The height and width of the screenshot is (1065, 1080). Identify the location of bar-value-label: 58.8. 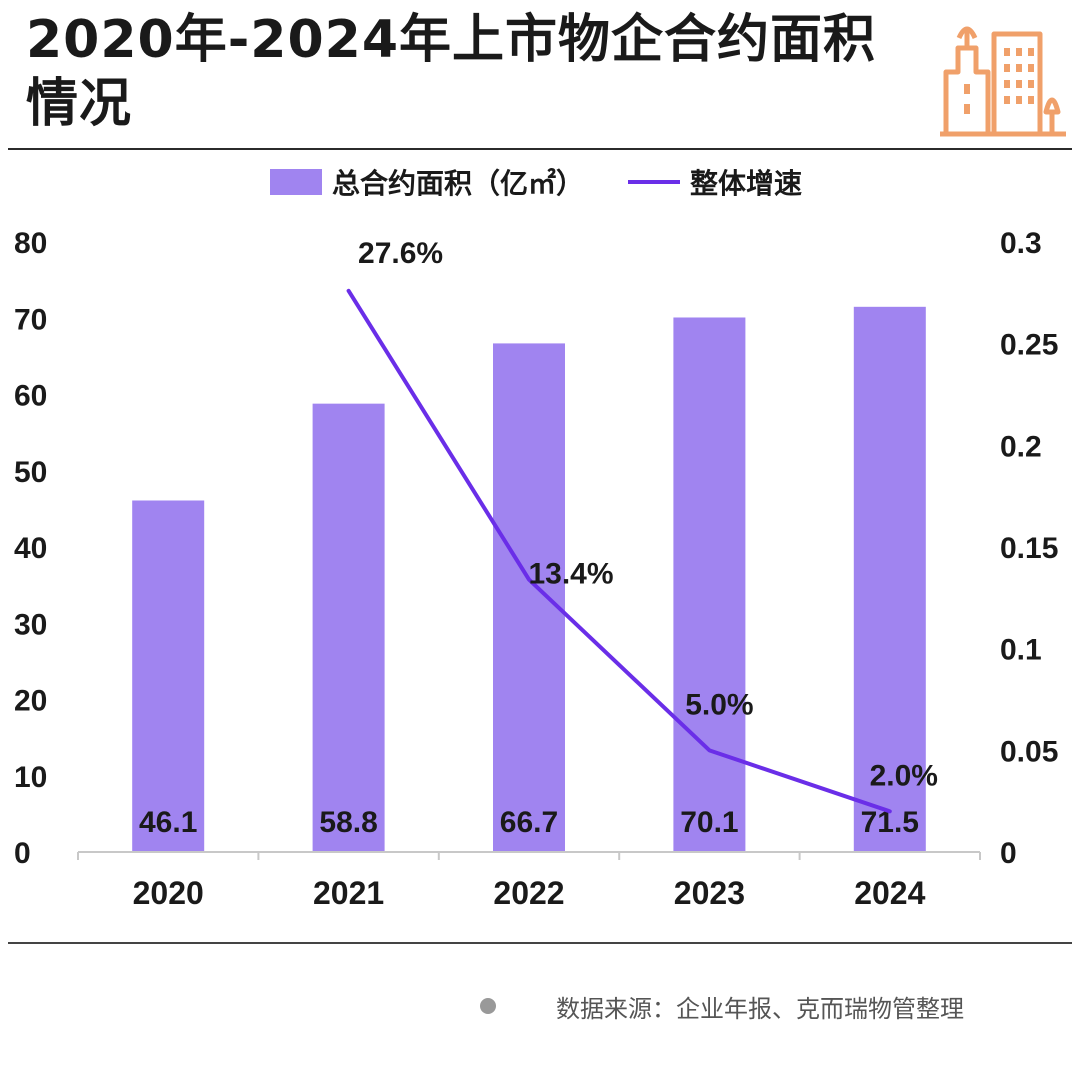
(348, 822).